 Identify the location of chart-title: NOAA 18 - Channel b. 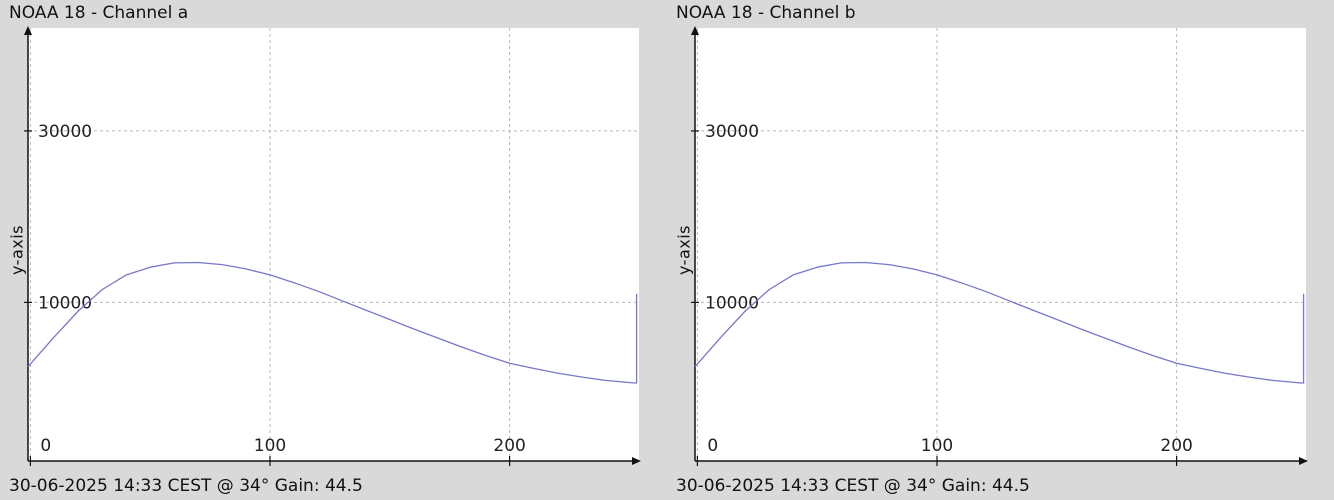
(766, 13).